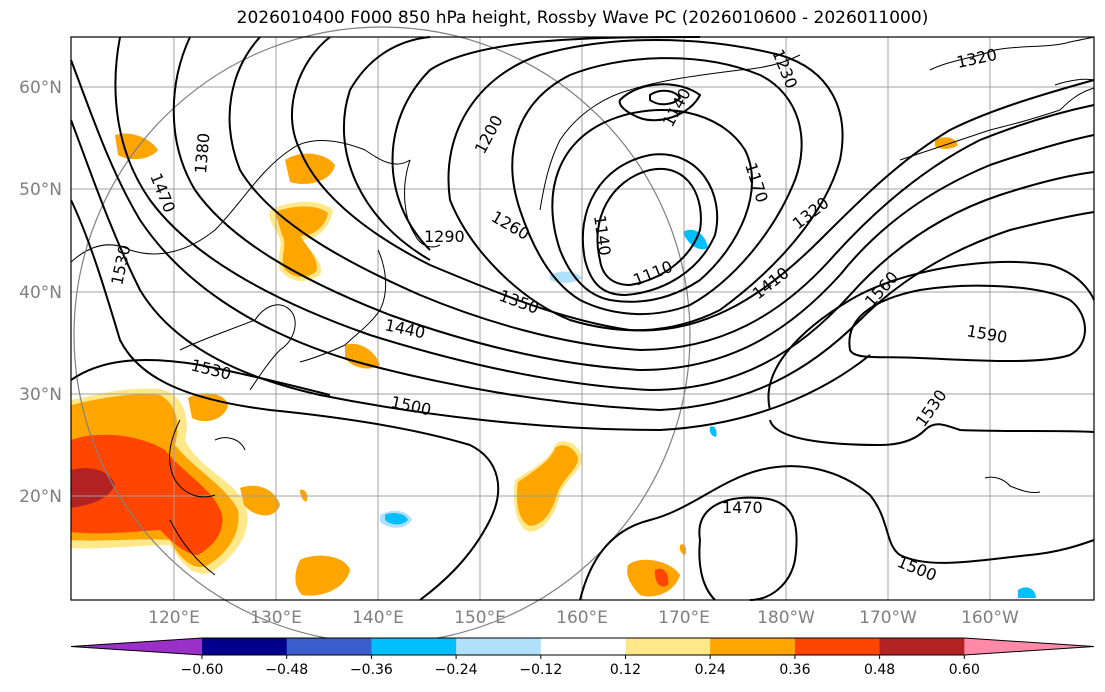 This screenshot has height=692, width=1105. What do you see at coordinates (710, 670) in the screenshot?
I see `colorbar-tick-label: 0.24` at bounding box center [710, 670].